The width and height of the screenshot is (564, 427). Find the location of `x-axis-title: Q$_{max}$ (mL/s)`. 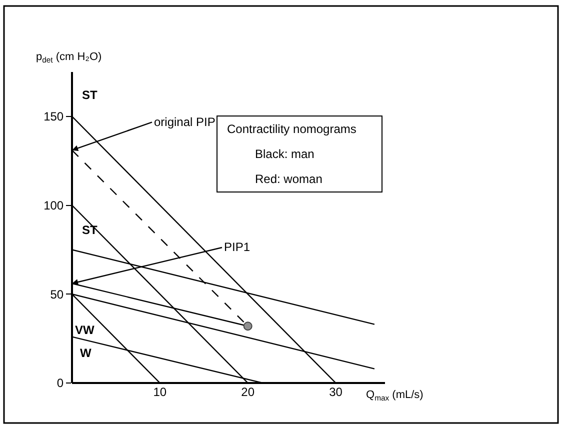

x-axis-title: Q$_{max}$ (mL/s) is located at coordinates (395, 395).